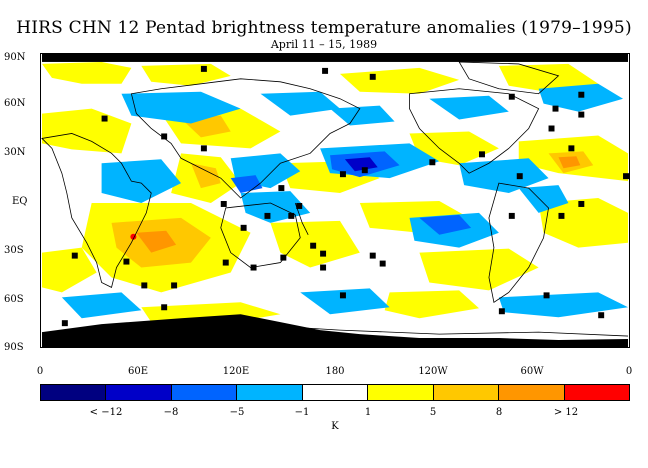  What do you see at coordinates (499, 412) in the screenshot?
I see `colorbar-label: 8` at bounding box center [499, 412].